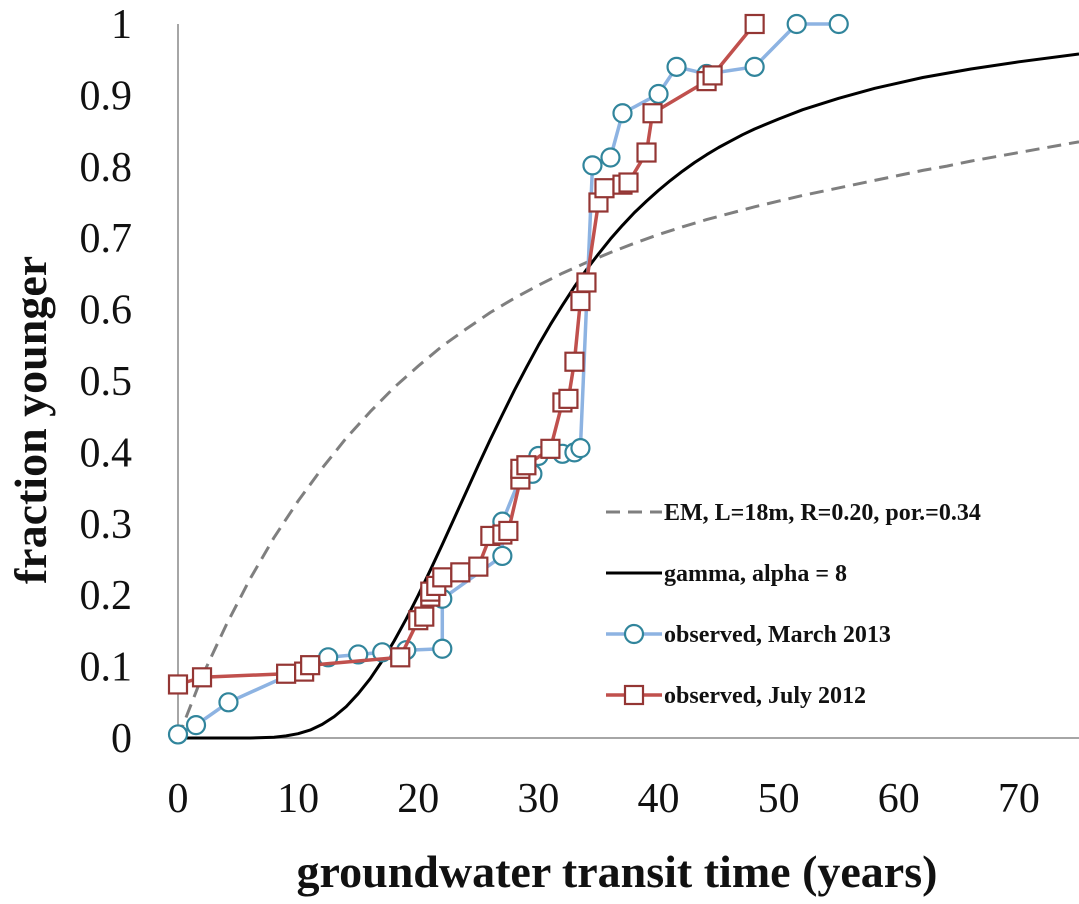 The height and width of the screenshot is (904, 1079). I want to click on y-tick-label: 0.7, so click(106, 239).